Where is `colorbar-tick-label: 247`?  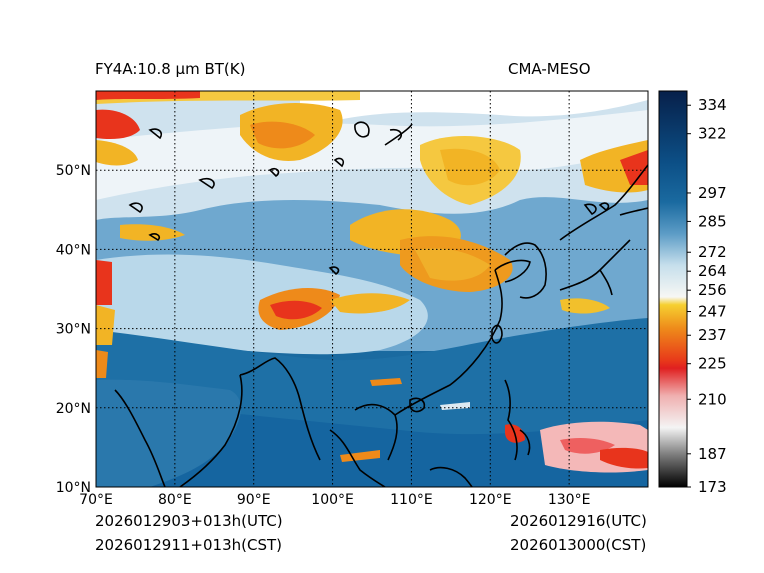
colorbar-tick-label: 247 is located at coordinates (712, 312).